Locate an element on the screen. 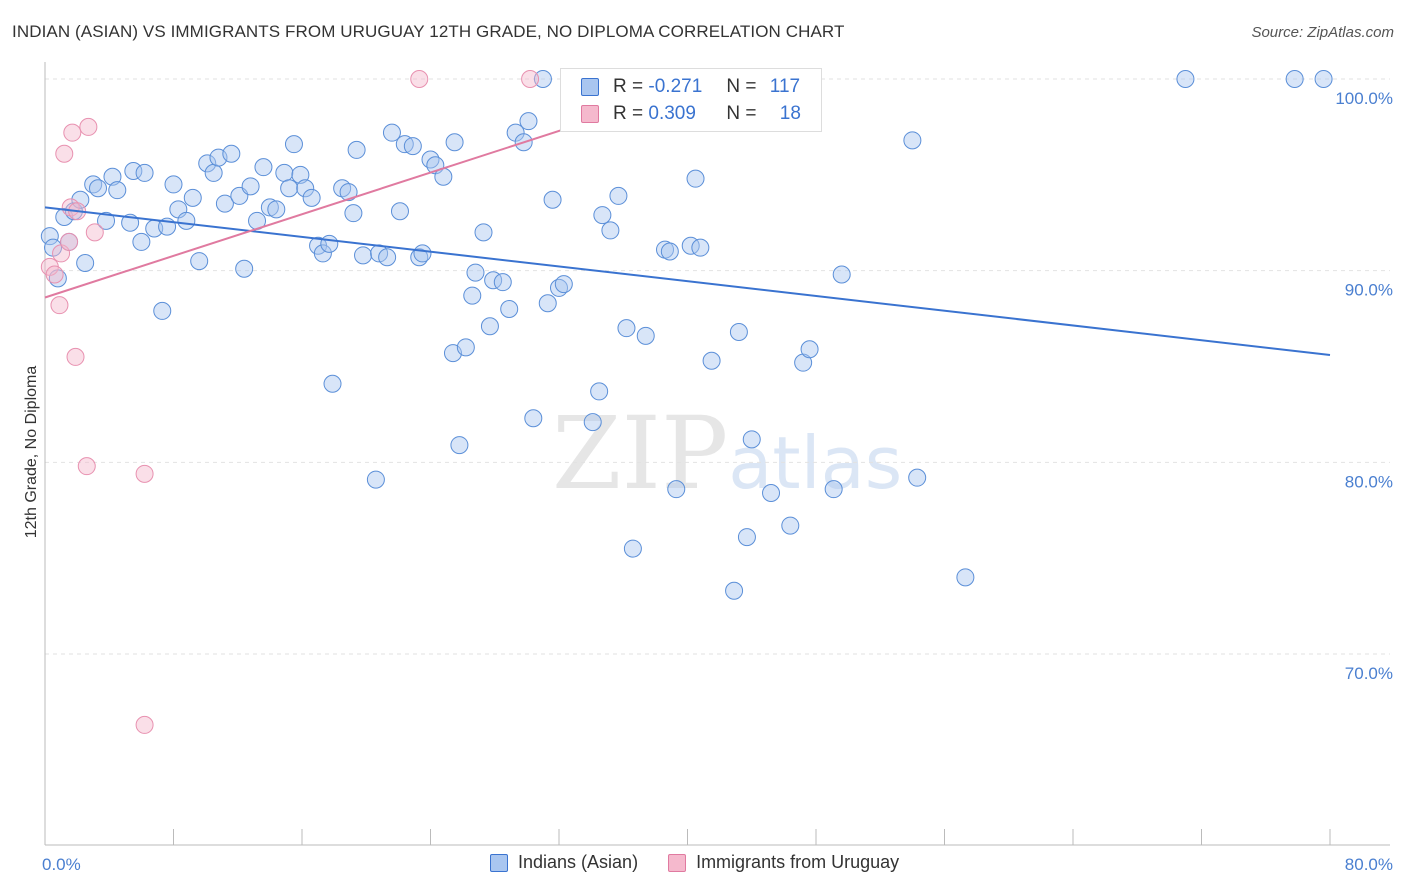 This screenshot has height=892, width=1406. correlation-legend: R = -0.271 N = 117 R = 0.309 N = 18 is located at coordinates (691, 100).